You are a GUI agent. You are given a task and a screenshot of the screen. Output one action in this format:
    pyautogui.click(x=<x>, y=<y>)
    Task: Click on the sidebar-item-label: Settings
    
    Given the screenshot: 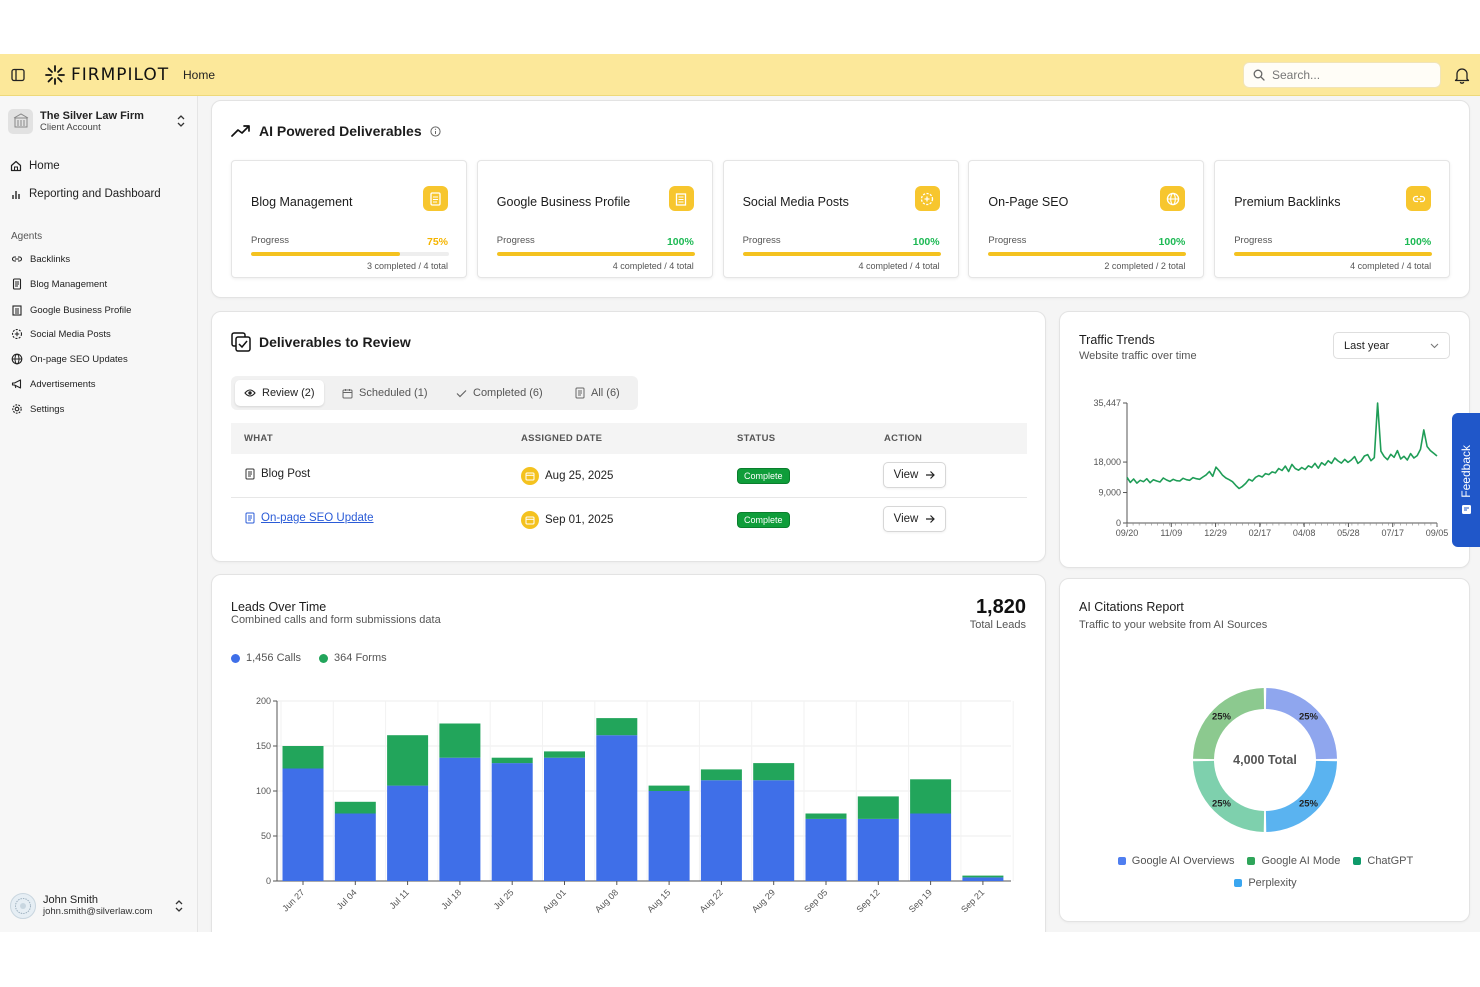 What is the action you would take?
    pyautogui.click(x=47, y=409)
    